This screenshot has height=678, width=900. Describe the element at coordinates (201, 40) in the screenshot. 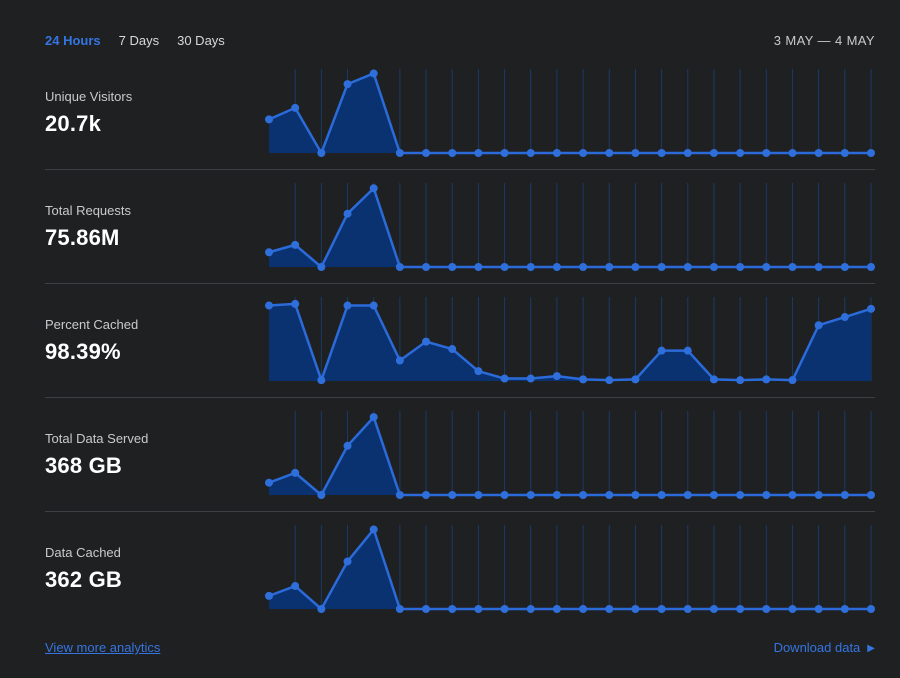

I see `tab-30-days: 30 Days` at that location.